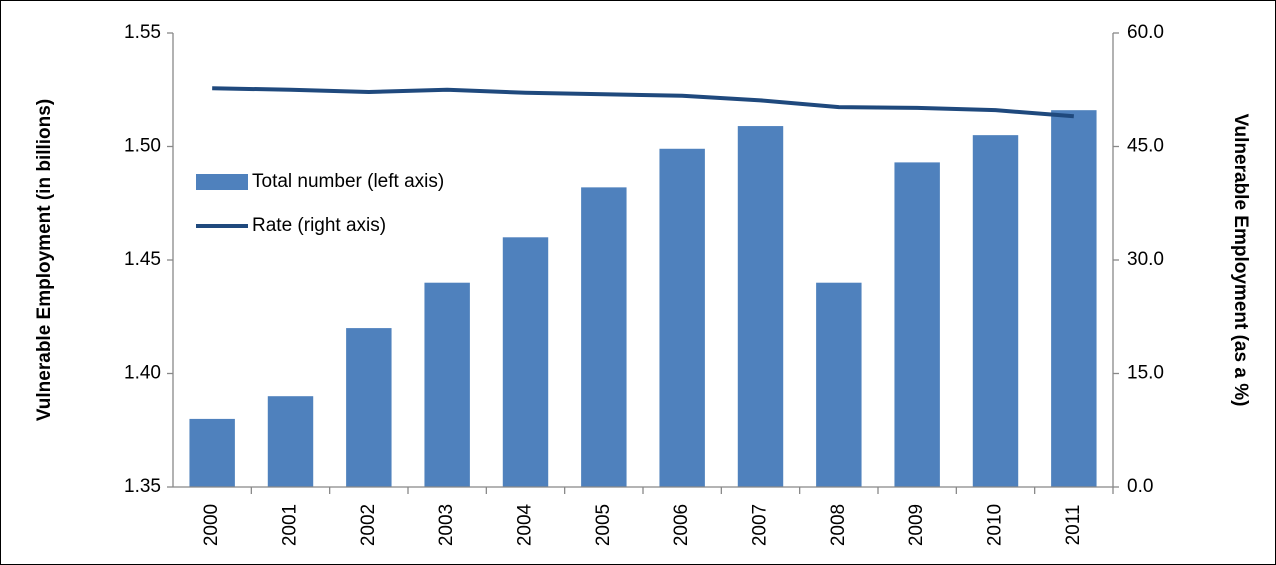 The width and height of the screenshot is (1276, 565). What do you see at coordinates (1145, 259) in the screenshot?
I see `y2-tick-label: 30.0` at bounding box center [1145, 259].